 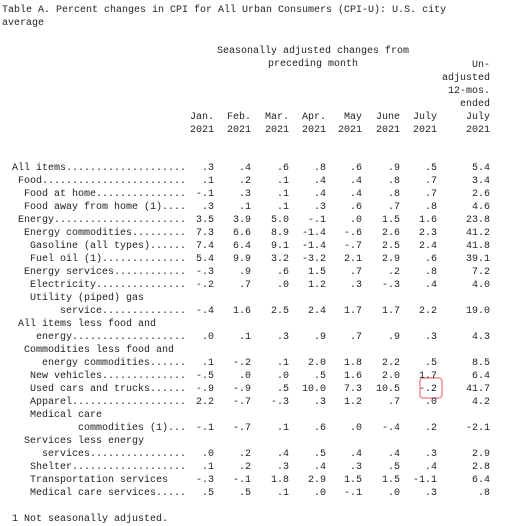 I want to click on cell-value: -2.1, so click(x=477, y=428).